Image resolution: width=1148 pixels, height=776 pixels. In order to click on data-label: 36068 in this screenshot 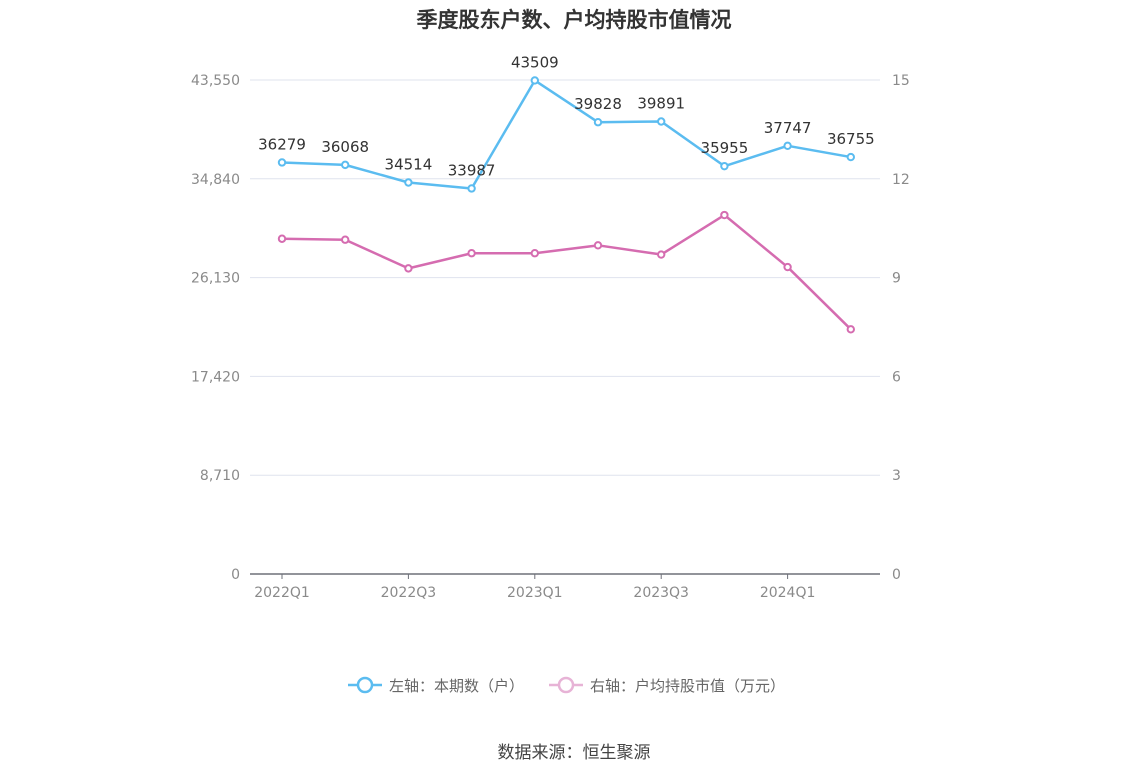, I will do `click(345, 147)`.